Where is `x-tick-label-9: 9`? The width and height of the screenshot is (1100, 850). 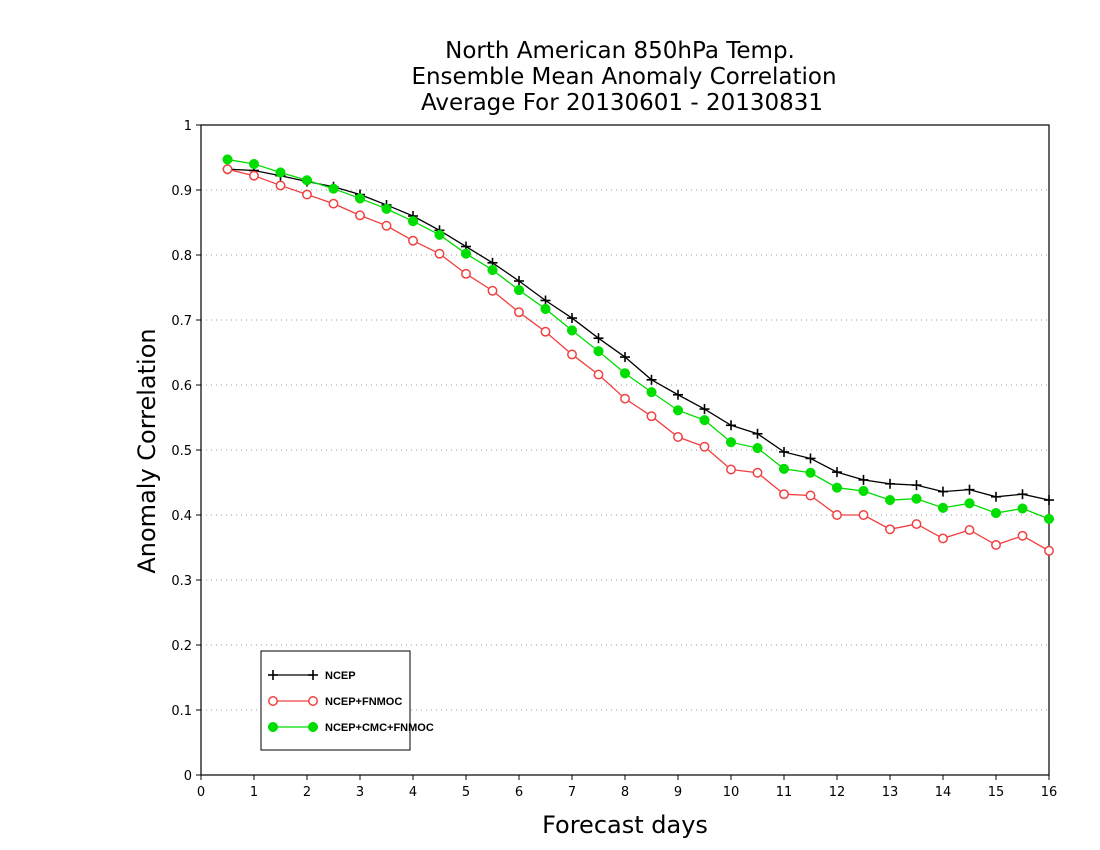
x-tick-label-9: 9 is located at coordinates (678, 792).